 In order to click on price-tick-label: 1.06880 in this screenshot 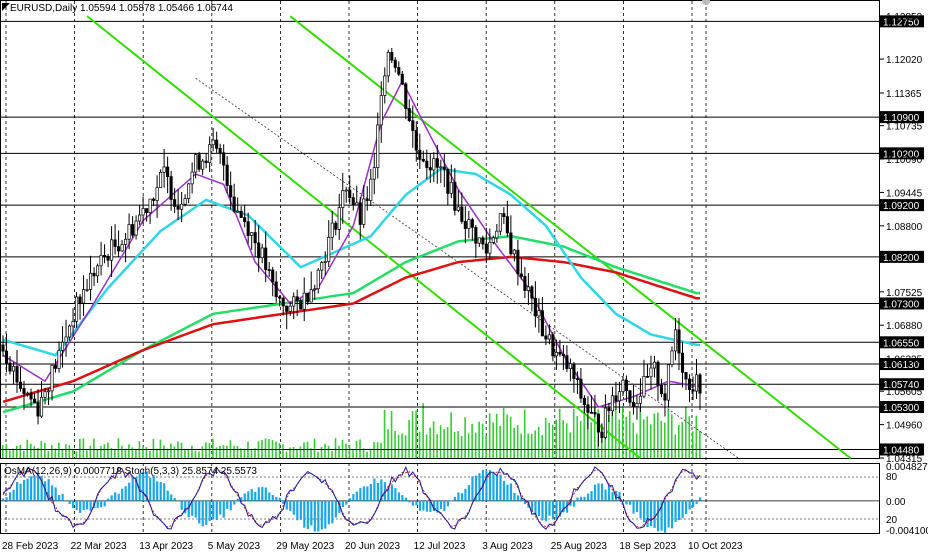, I will do `click(904, 326)`.